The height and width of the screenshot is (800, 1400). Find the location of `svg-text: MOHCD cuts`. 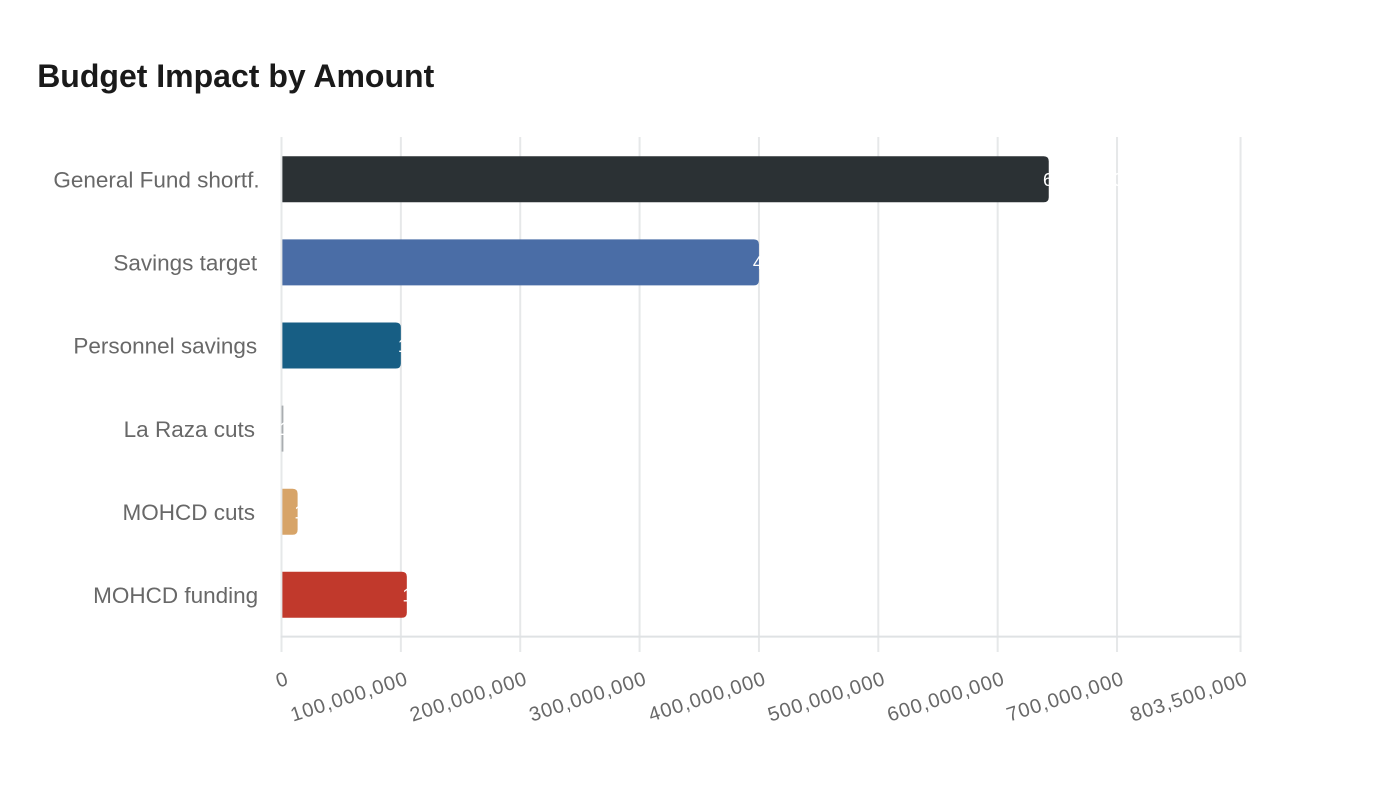

svg-text: MOHCD cuts is located at coordinates (188, 512).